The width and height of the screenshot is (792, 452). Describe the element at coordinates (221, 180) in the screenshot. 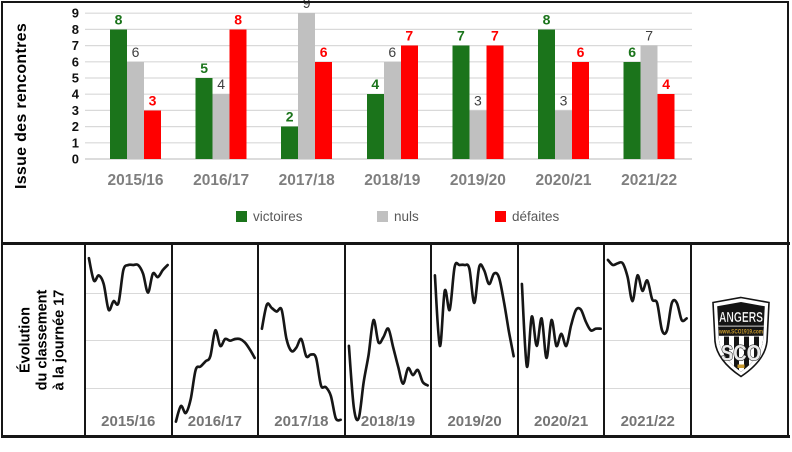

I see `category-label: 2016/17` at that location.